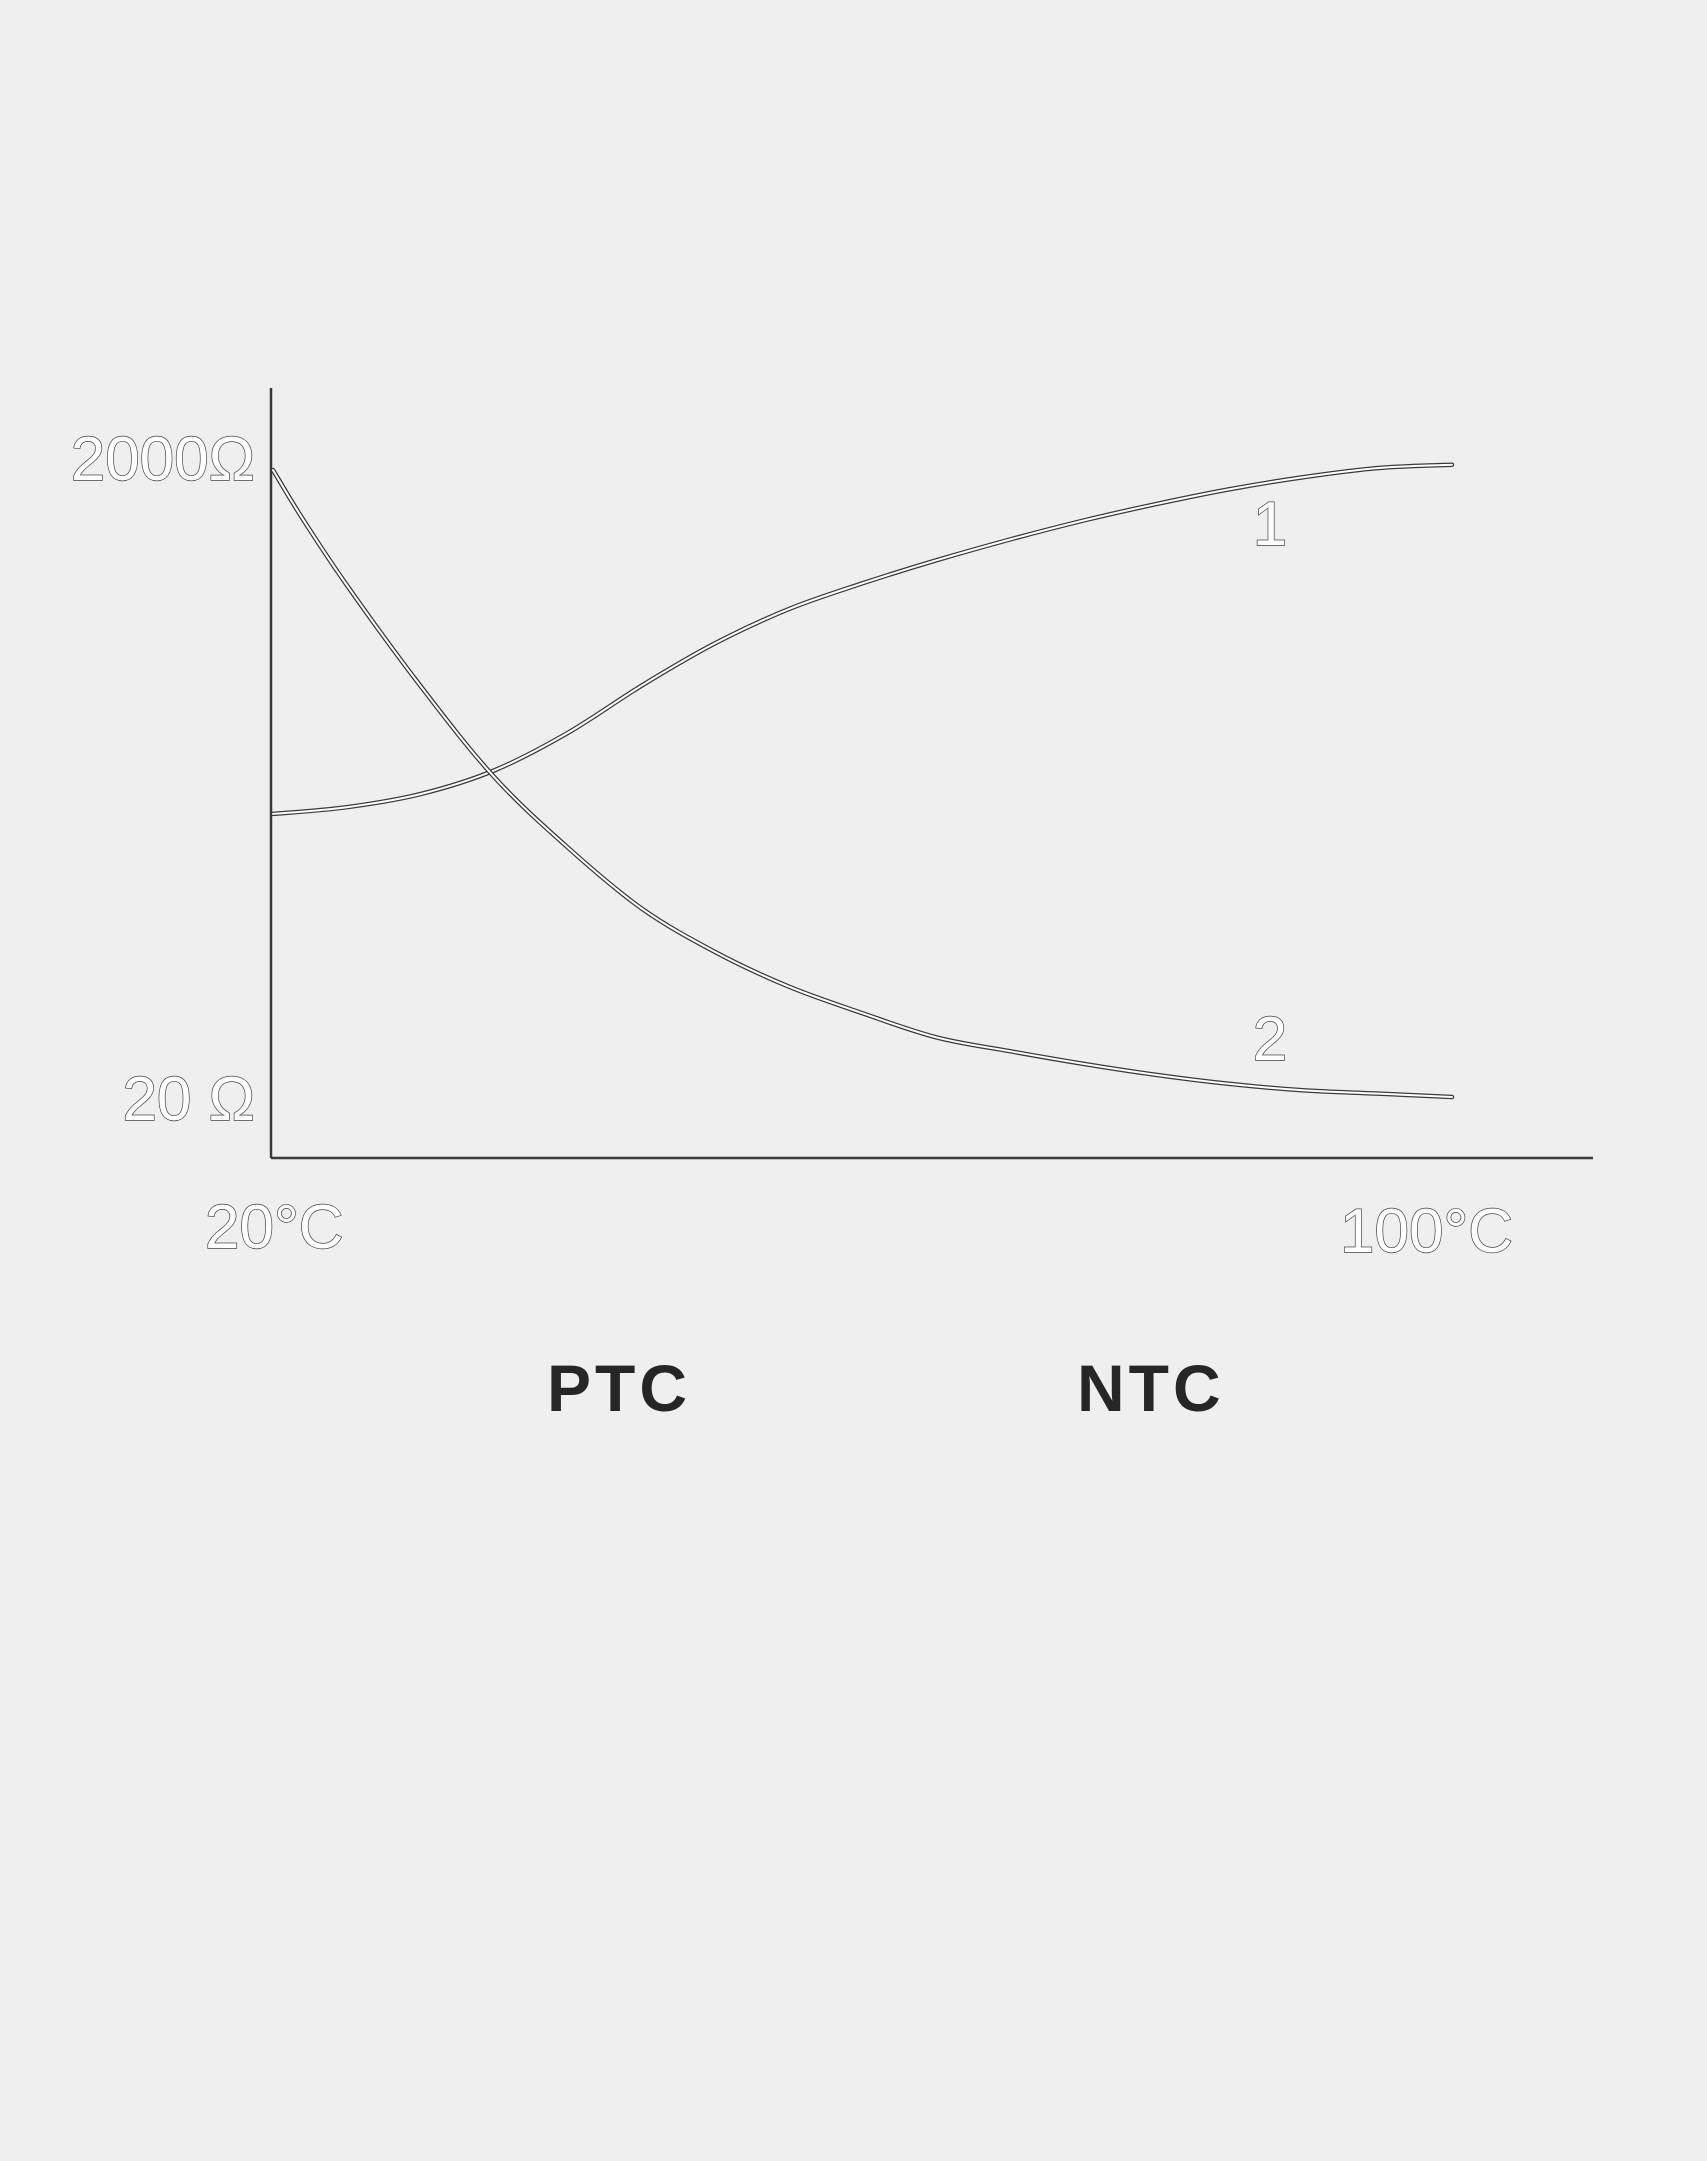 Image resolution: width=1707 pixels, height=2161 pixels. I want to click on series-2-label: 2, so click(1270, 1039).